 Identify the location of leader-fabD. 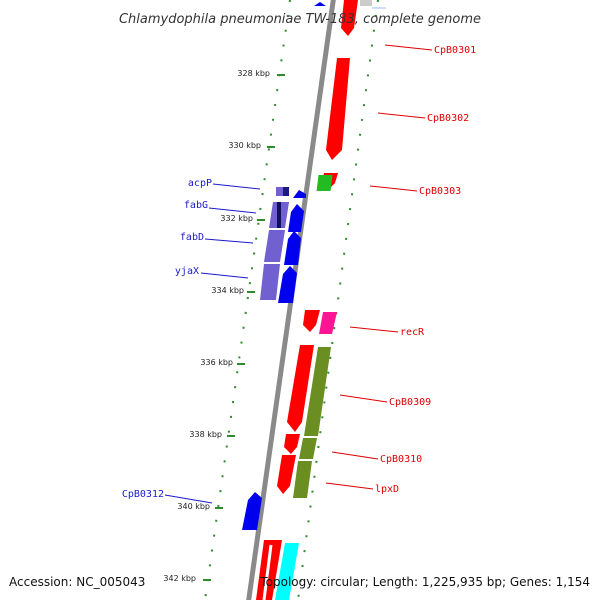
(229, 241).